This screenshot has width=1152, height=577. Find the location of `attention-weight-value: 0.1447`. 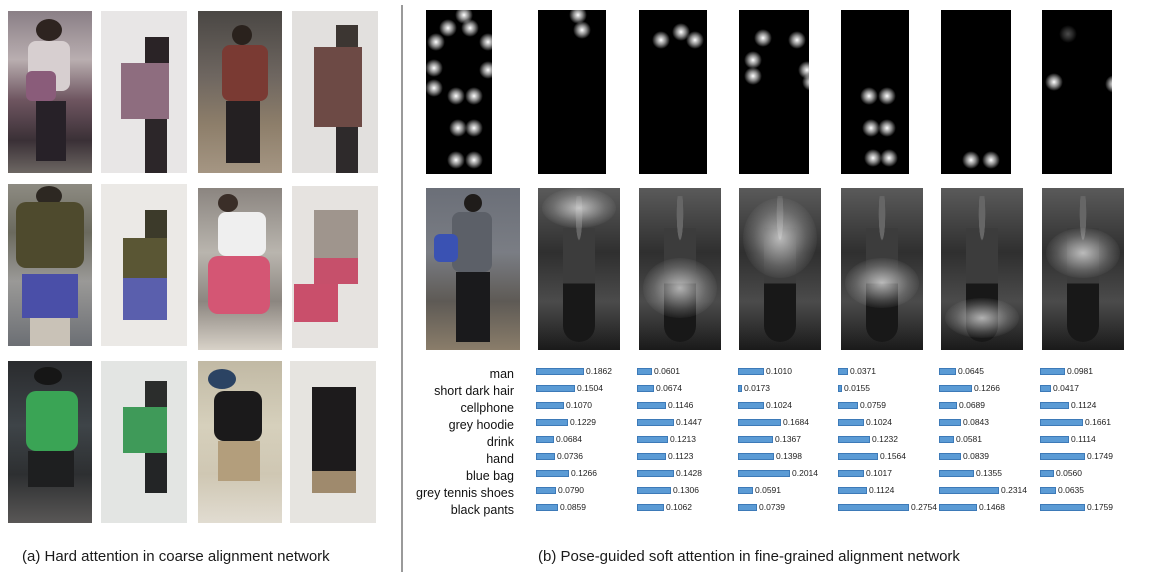

attention-weight-value: 0.1447 is located at coordinates (689, 422).